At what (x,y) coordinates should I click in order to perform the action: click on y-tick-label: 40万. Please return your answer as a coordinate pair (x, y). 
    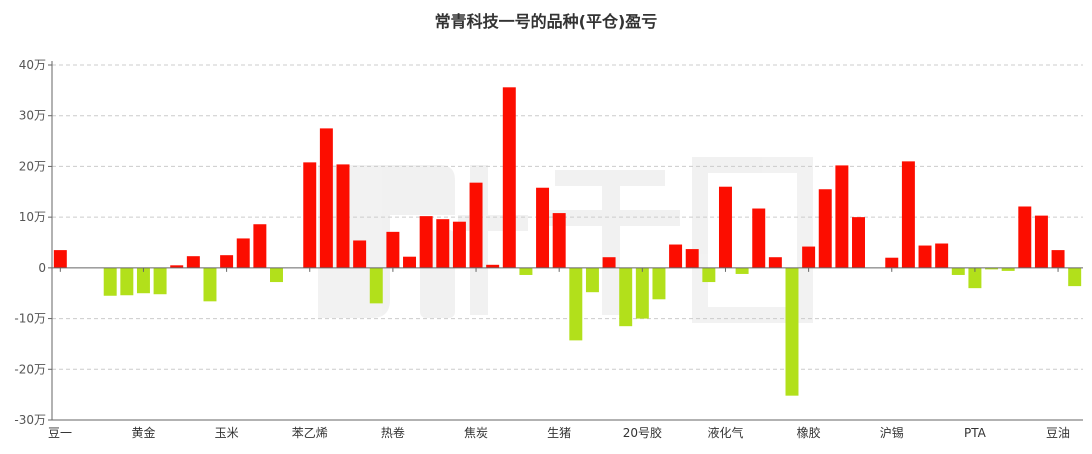
    Looking at the image, I should click on (32, 65).